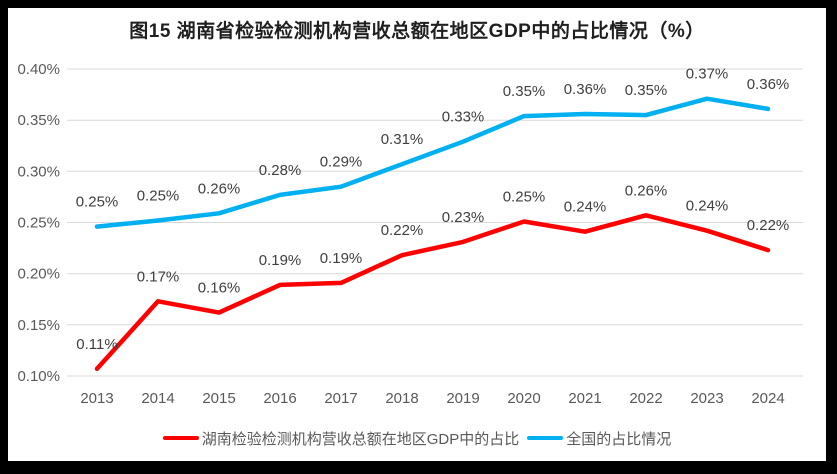  What do you see at coordinates (219, 288) in the screenshot?
I see `data-label: 0.16%` at bounding box center [219, 288].